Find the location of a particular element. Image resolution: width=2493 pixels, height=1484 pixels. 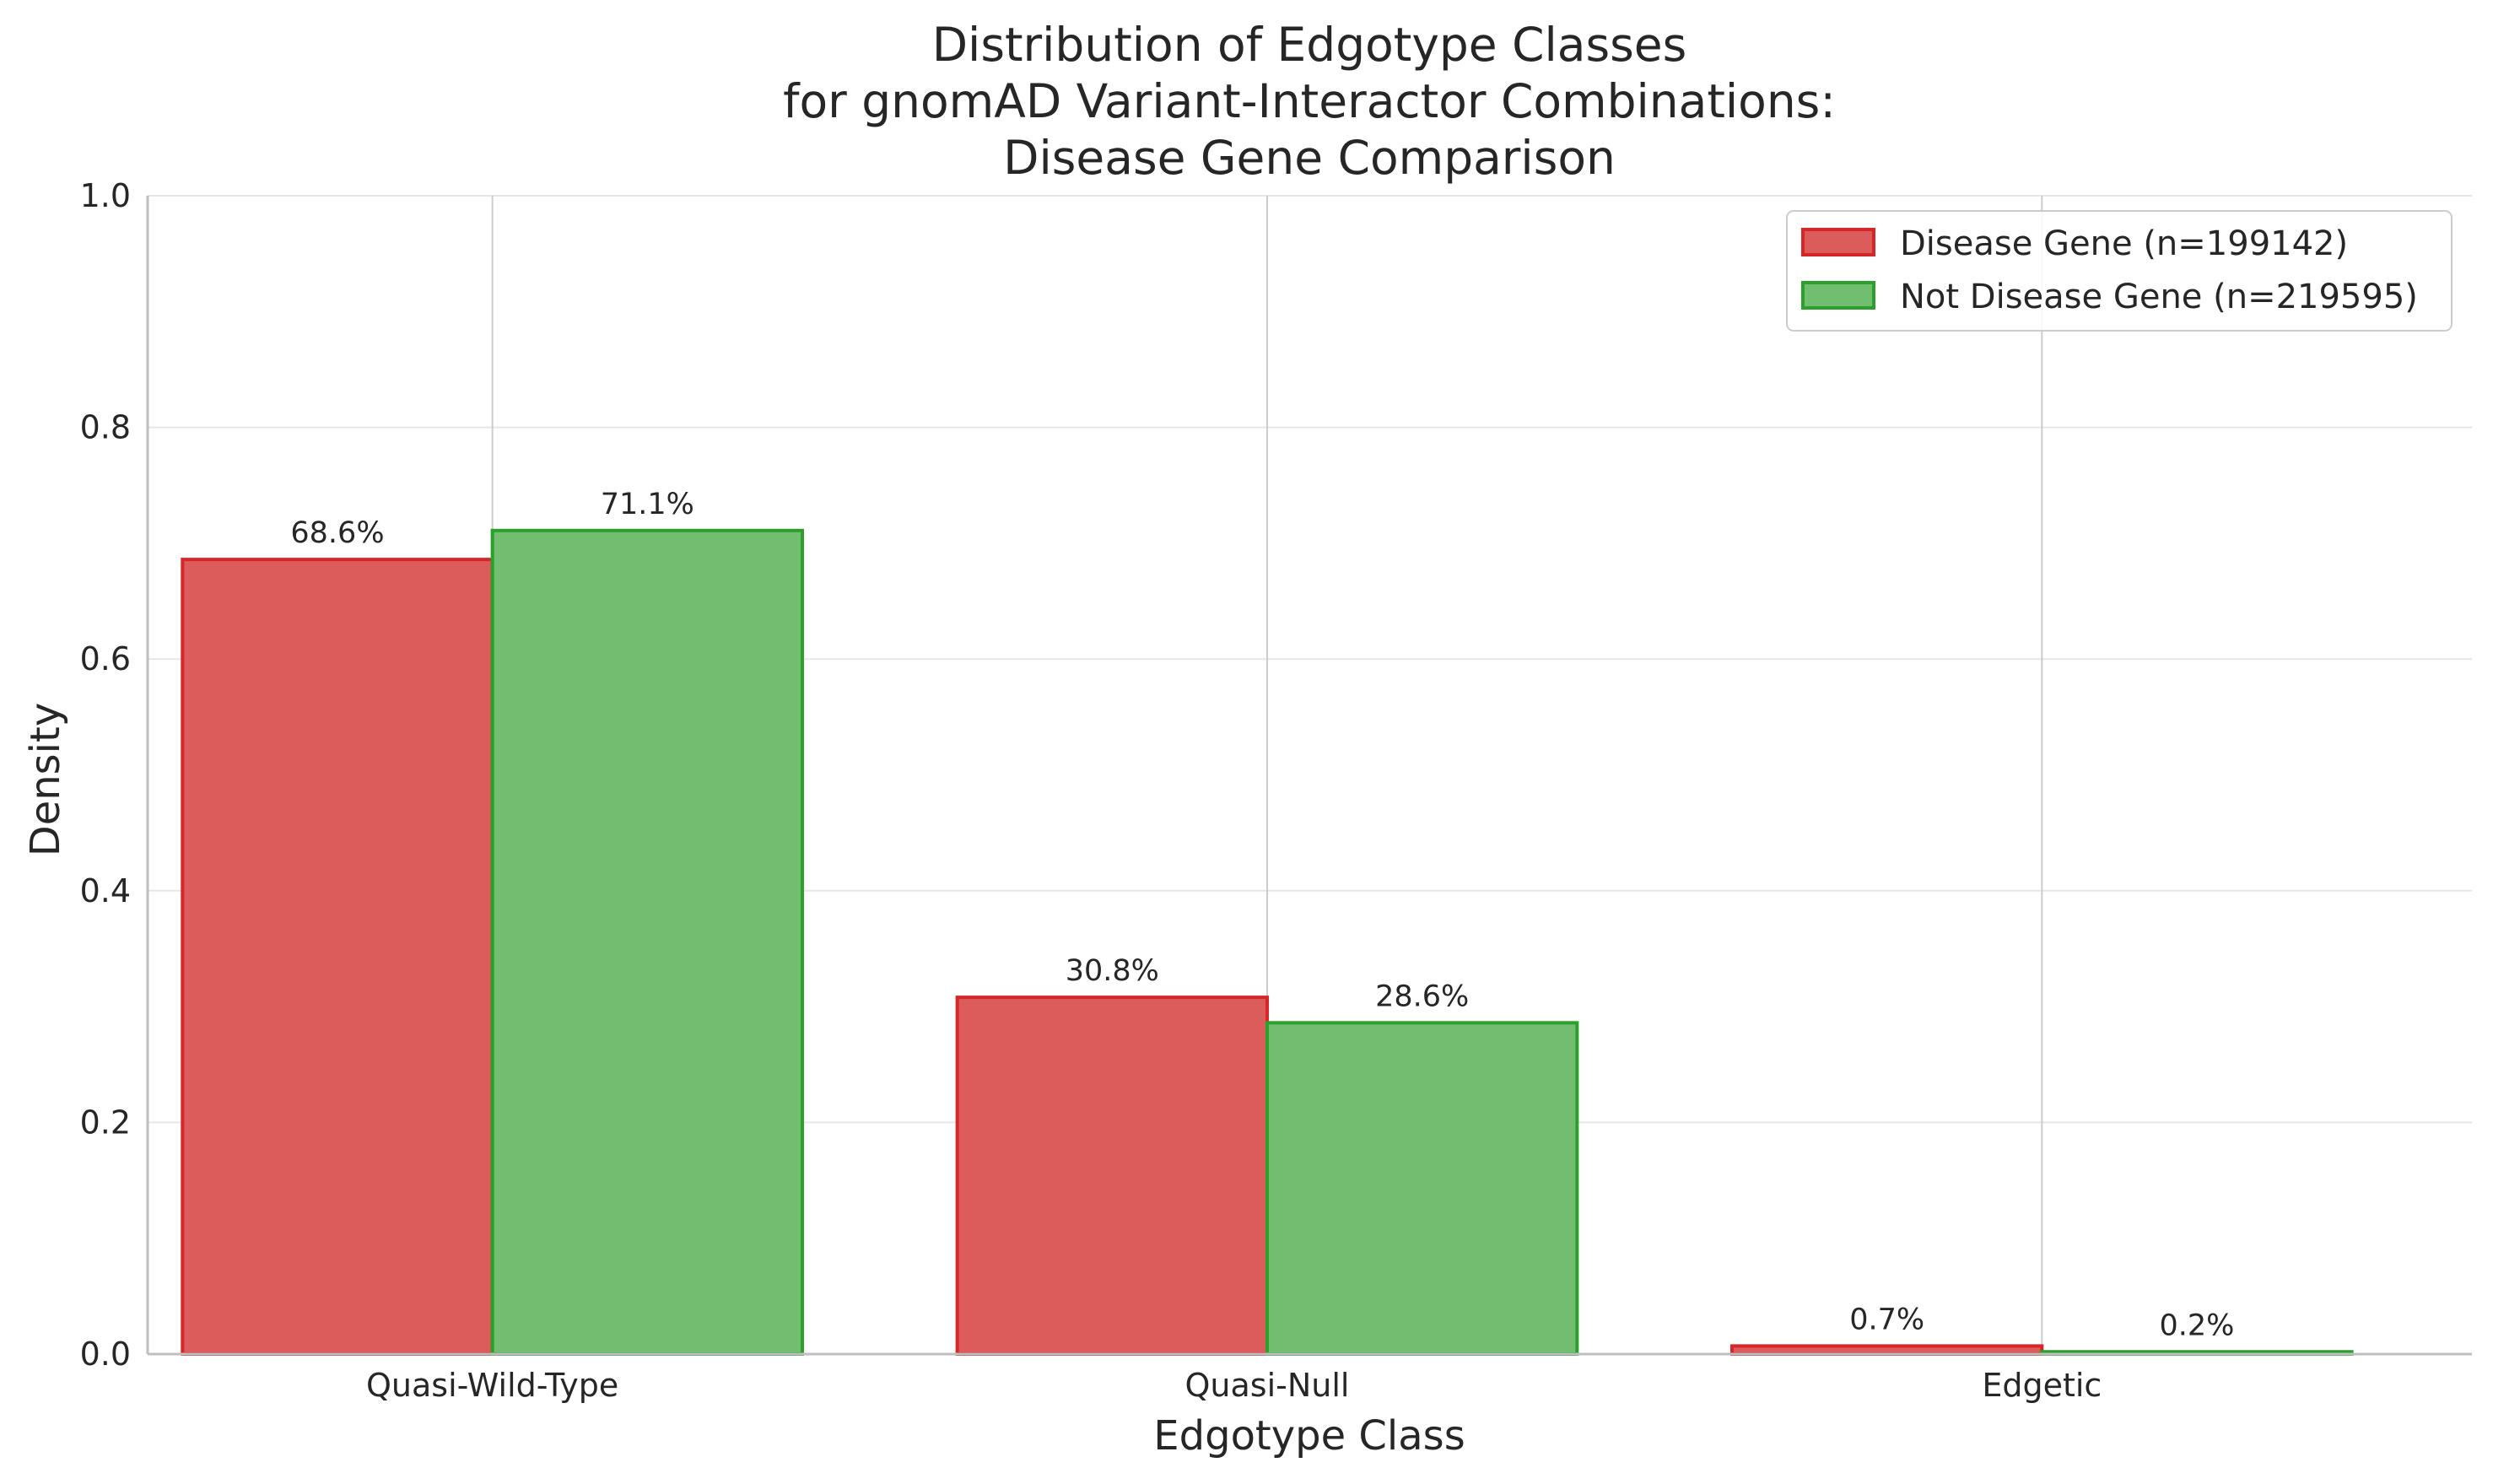

bar-value-label: 0.2% is located at coordinates (2197, 1325).